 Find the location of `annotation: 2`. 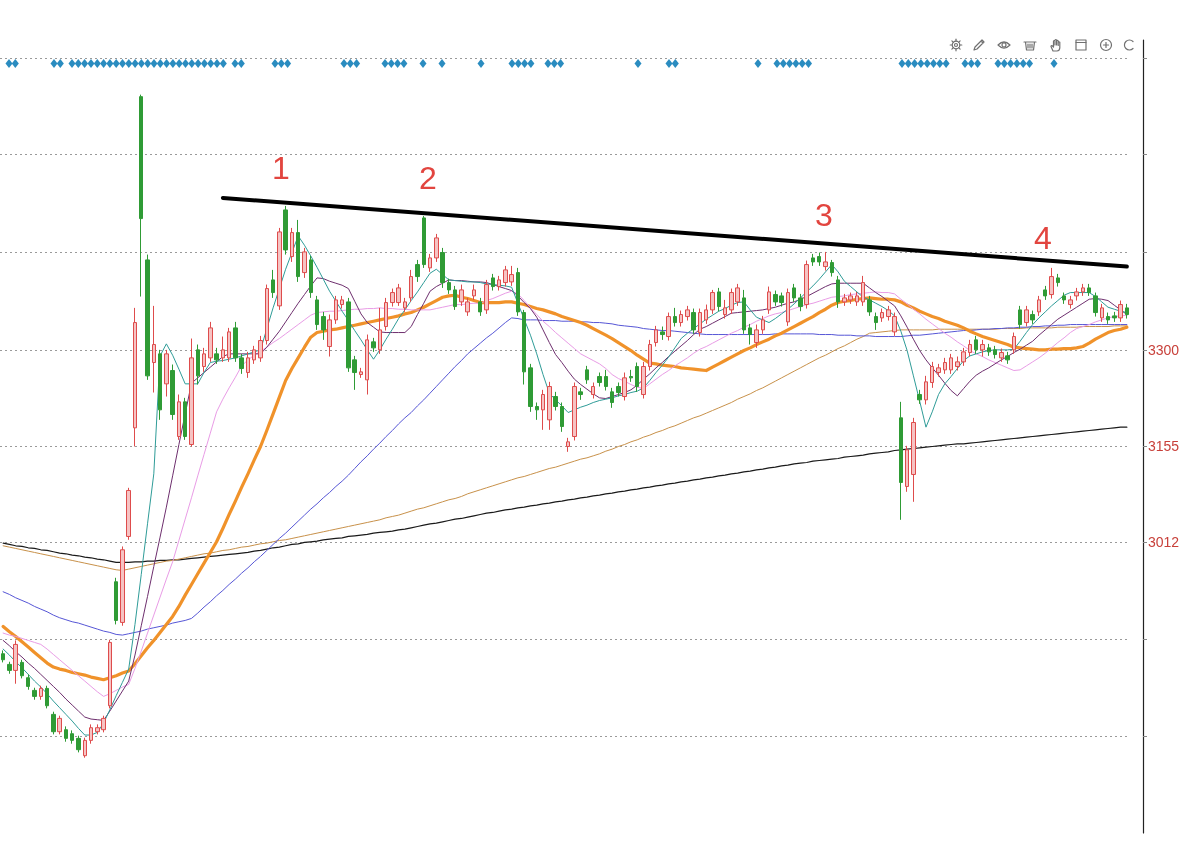

annotation: 2 is located at coordinates (428, 178).